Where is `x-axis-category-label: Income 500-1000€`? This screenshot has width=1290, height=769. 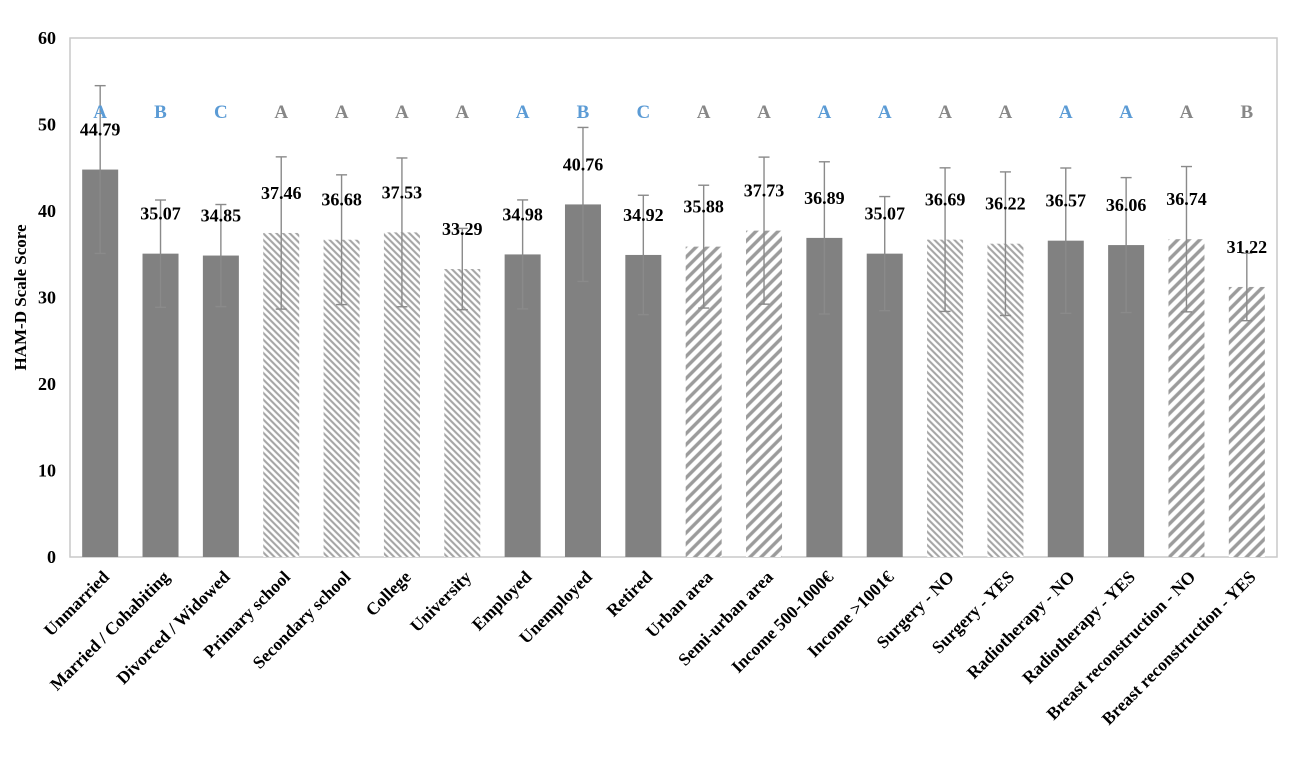
x-axis-category-label: Income 500-1000€ is located at coordinates (782, 622).